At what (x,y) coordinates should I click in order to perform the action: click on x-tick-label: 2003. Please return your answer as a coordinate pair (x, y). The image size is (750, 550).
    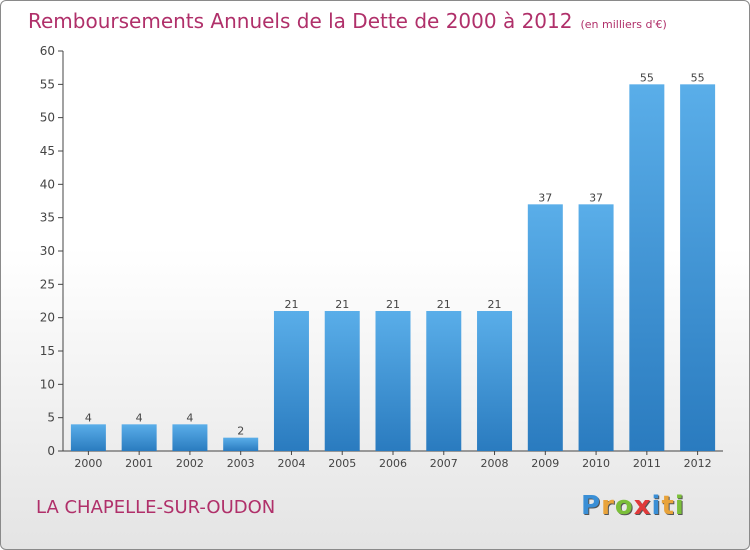
    Looking at the image, I should click on (241, 463).